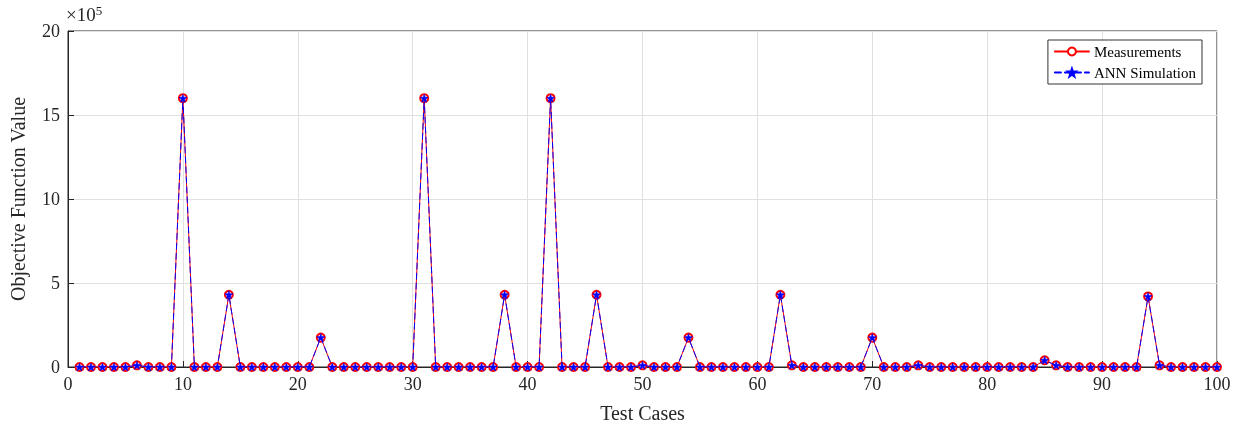  What do you see at coordinates (1137, 51) in the screenshot?
I see `legend-label: Measurements` at bounding box center [1137, 51].